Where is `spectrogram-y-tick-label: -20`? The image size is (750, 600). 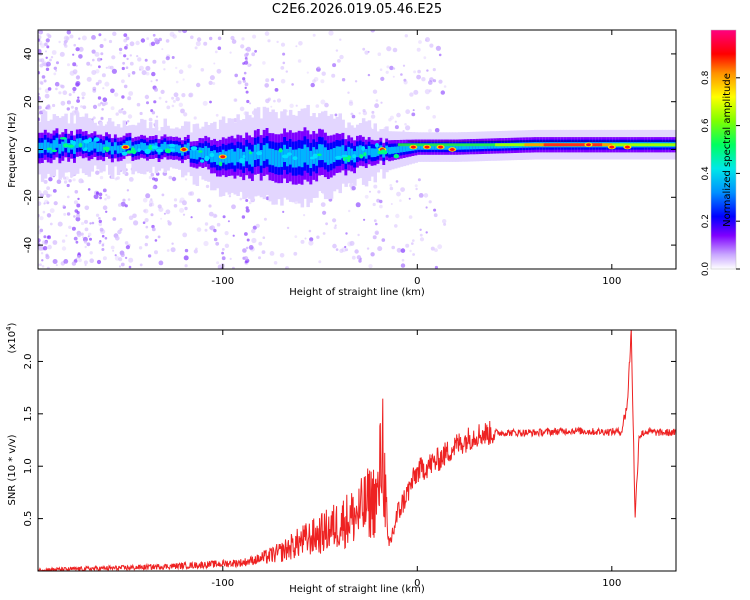 spectrogram-y-tick-label: -20 is located at coordinates (28, 197).